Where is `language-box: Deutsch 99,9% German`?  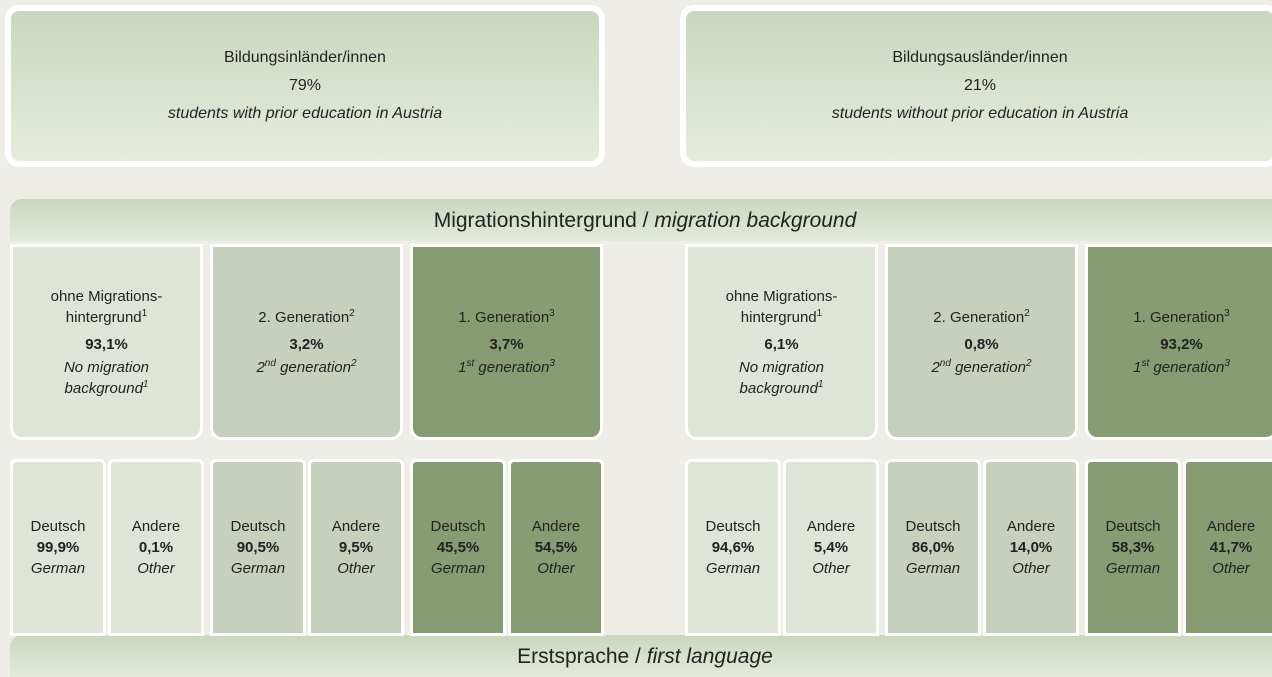 language-box: Deutsch 99,9% German is located at coordinates (58, 547).